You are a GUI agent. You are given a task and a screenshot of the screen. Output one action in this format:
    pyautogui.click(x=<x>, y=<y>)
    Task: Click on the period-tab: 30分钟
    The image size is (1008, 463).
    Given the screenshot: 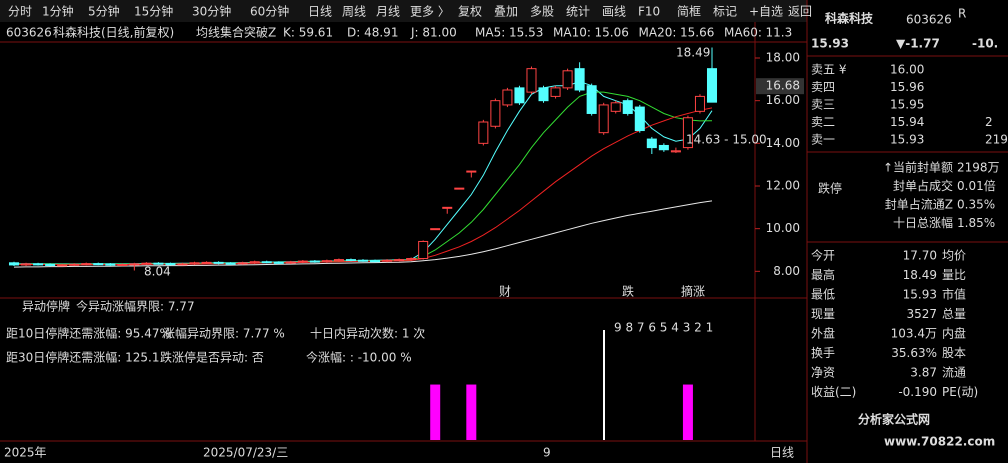 What is the action you would take?
    pyautogui.click(x=211, y=11)
    